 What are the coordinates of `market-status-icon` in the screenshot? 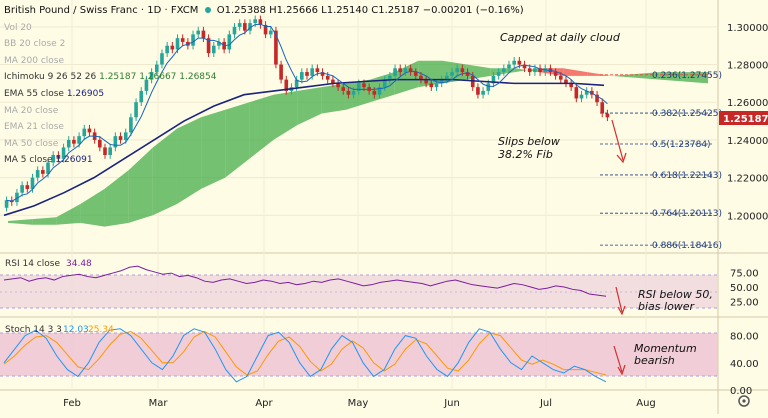 It's located at (207, 10).